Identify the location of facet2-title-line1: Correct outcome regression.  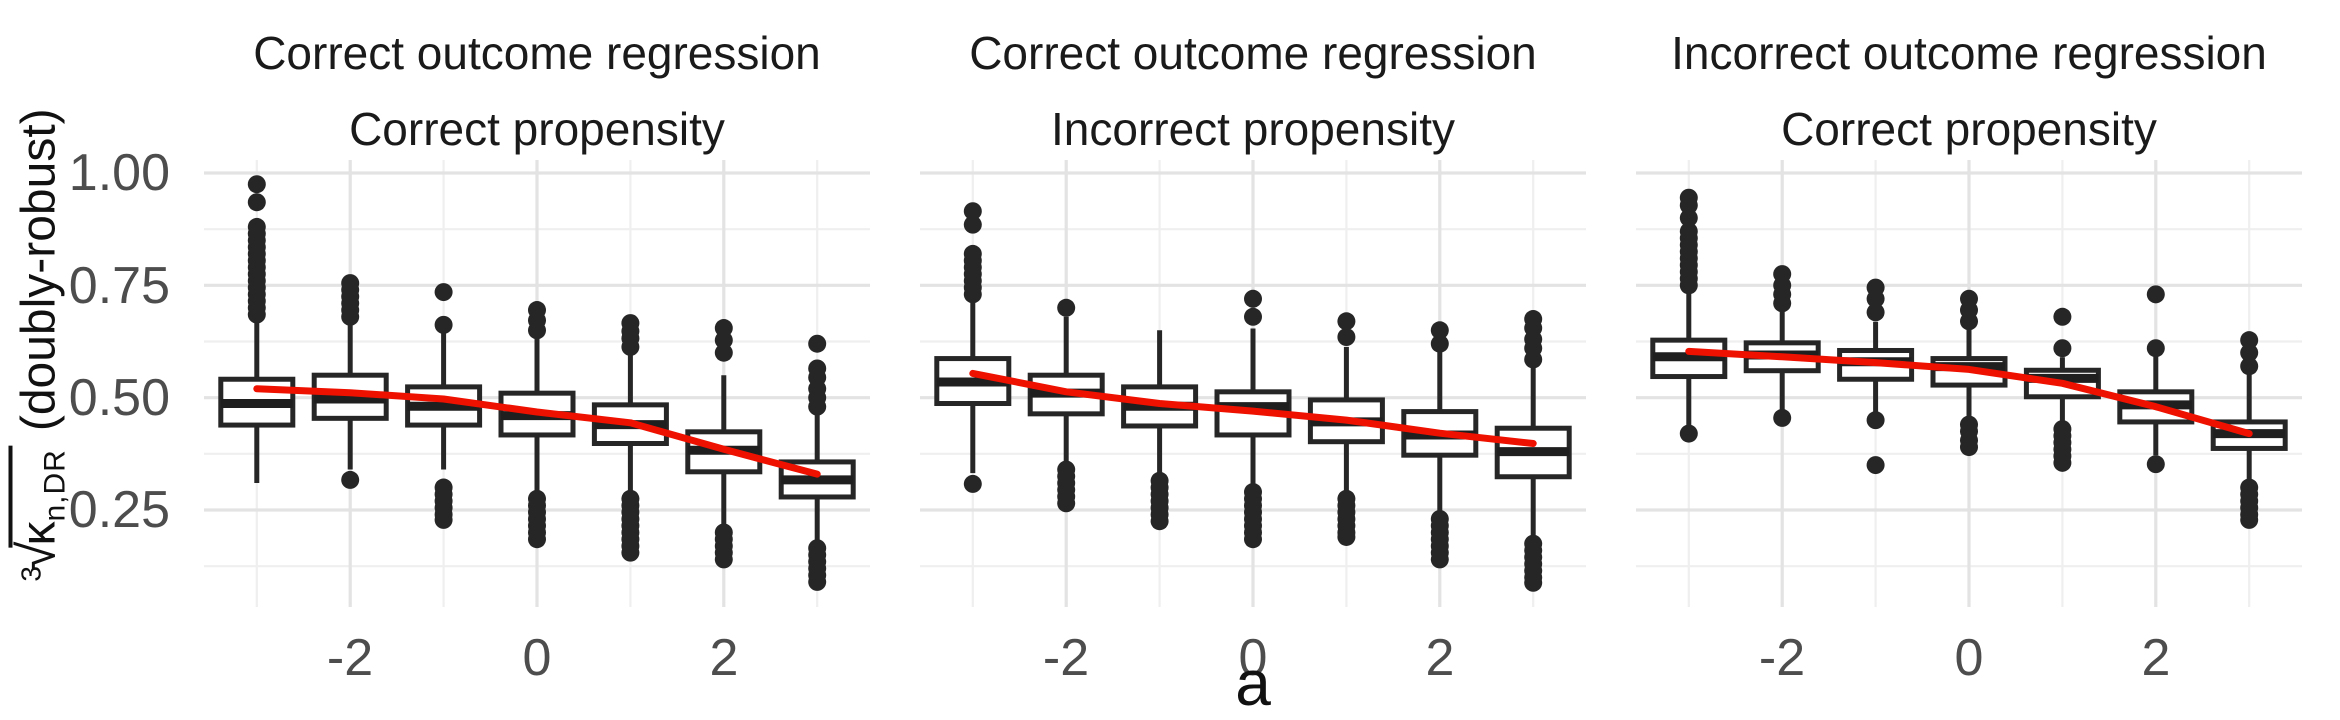
(1253, 53).